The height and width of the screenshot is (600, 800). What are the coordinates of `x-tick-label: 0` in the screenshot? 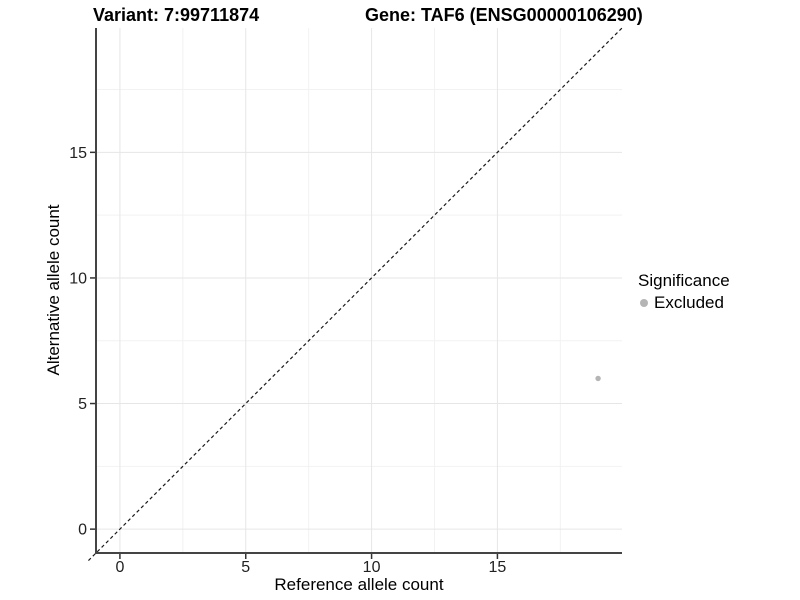 It's located at (119, 567).